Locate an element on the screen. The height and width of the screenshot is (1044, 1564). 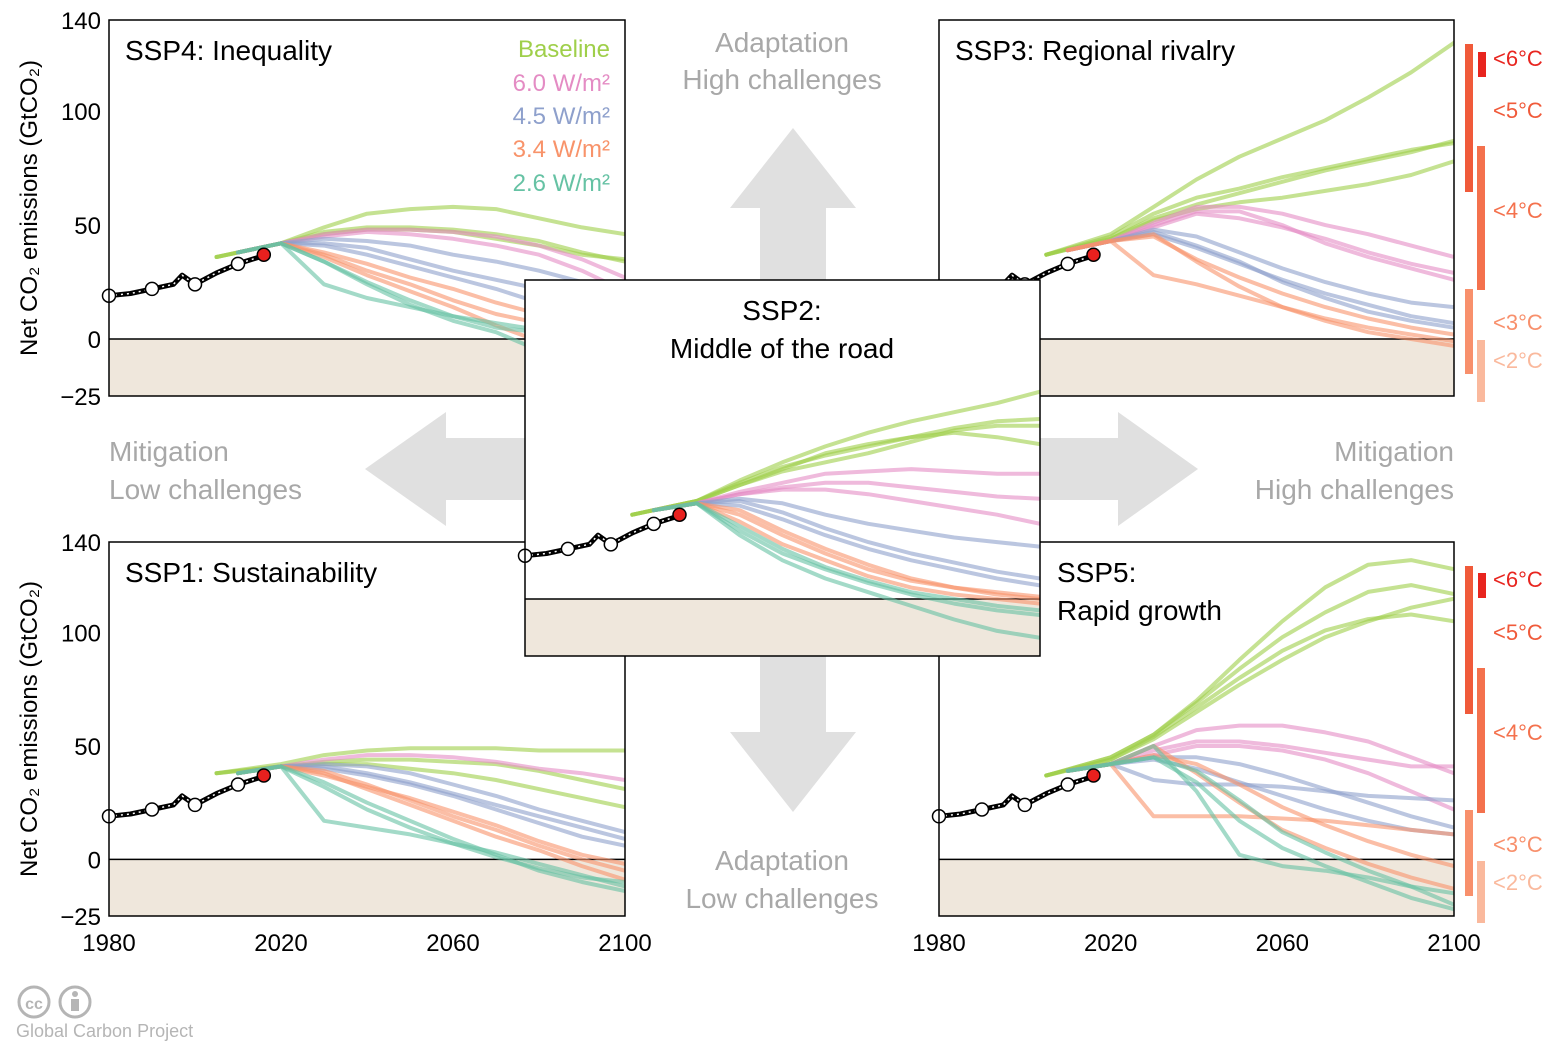
ssp4-ytick-140: 140 is located at coordinates (81, 21).